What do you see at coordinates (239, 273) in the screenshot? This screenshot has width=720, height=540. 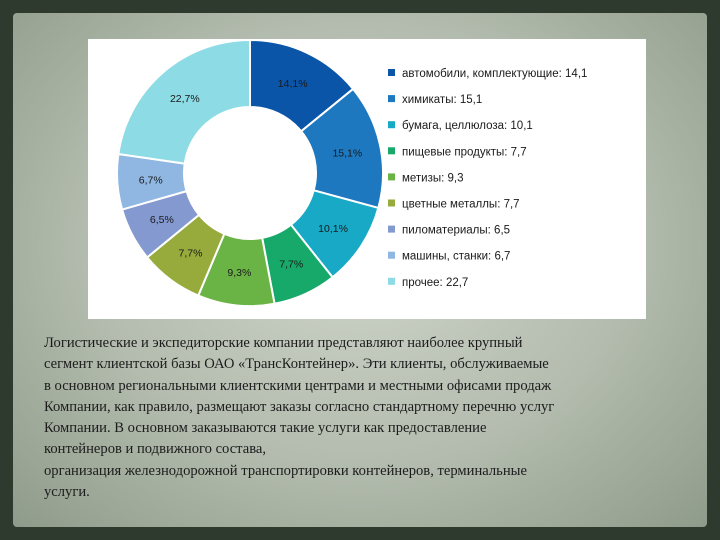 I see `slice-label-5: 9,3%` at bounding box center [239, 273].